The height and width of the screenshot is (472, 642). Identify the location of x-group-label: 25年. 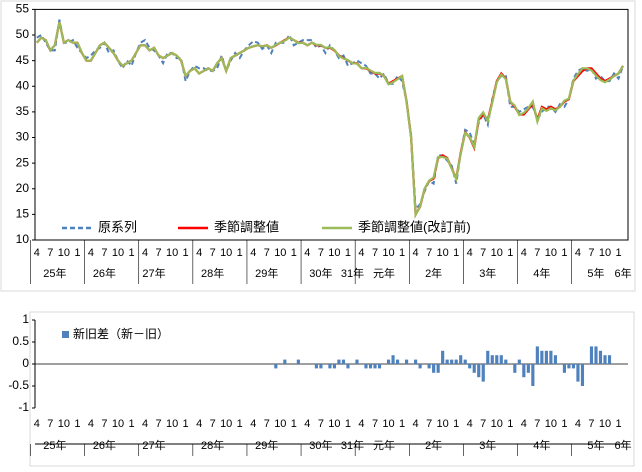
(54, 445).